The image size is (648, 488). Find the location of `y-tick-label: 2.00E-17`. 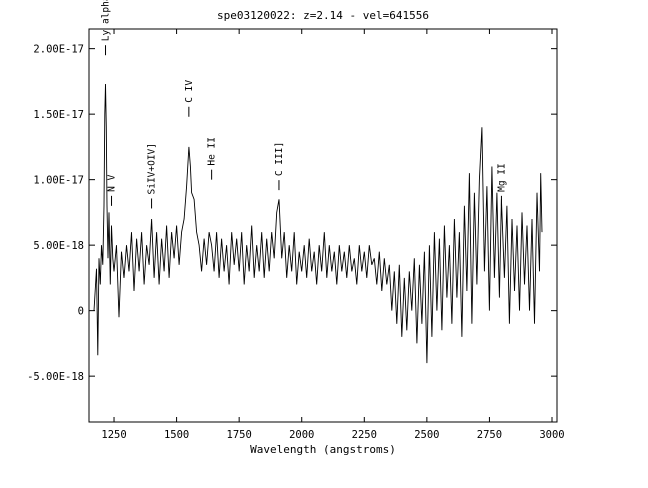

y-tick-label: 2.00E-17 is located at coordinates (58, 50).